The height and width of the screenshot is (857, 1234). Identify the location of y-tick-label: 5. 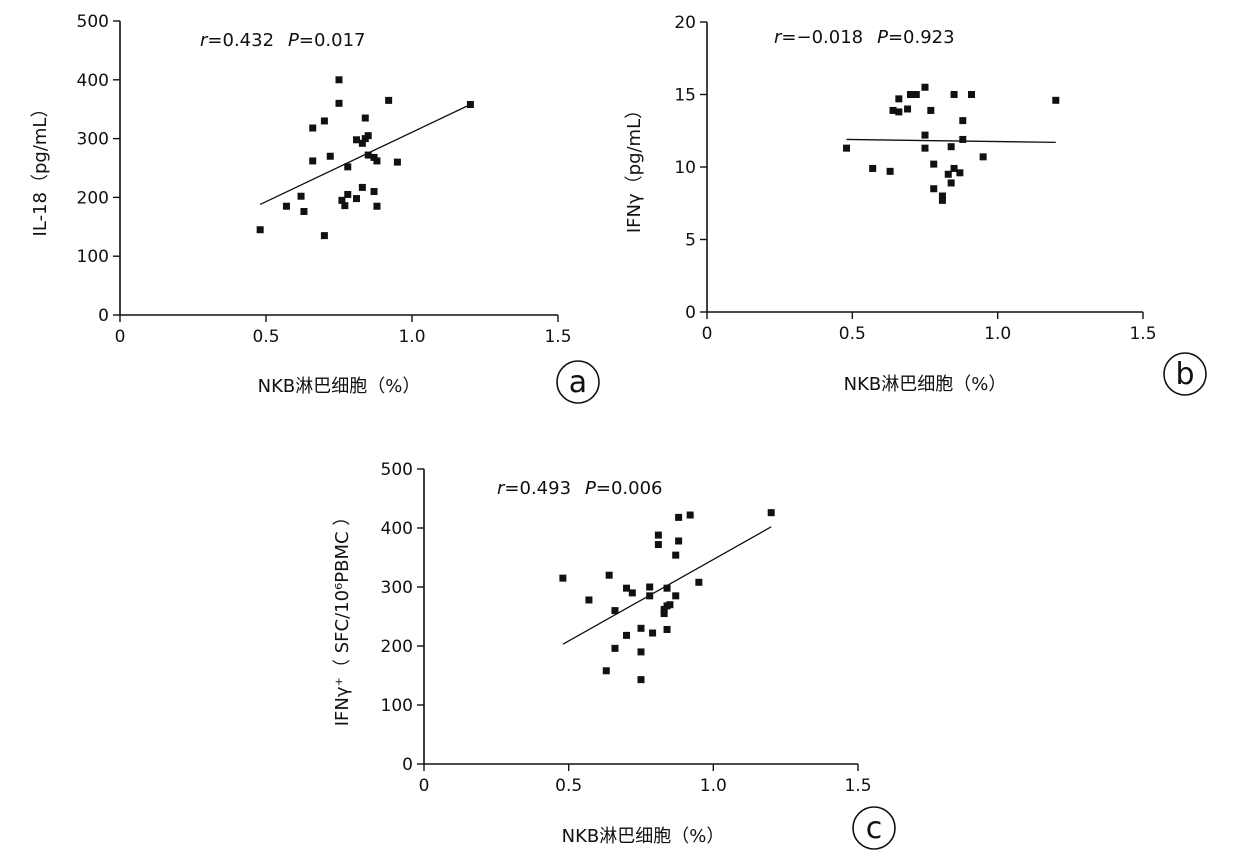
(690, 241).